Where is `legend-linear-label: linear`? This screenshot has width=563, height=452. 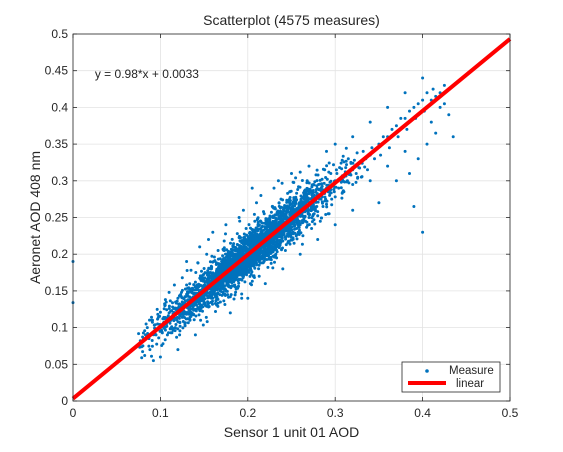 legend-linear-label: linear is located at coordinates (470, 384).